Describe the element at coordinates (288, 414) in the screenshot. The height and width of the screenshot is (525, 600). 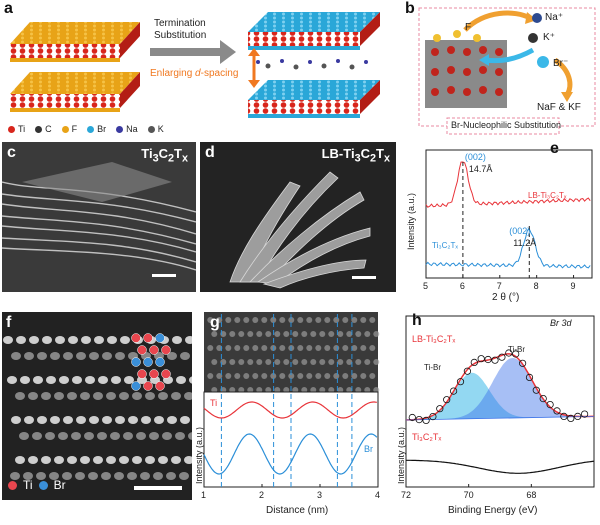
I see `line-profile-chart: Ti Br 1 2 3 4 Intensity (a.u.) Distance (nm)` at that location.